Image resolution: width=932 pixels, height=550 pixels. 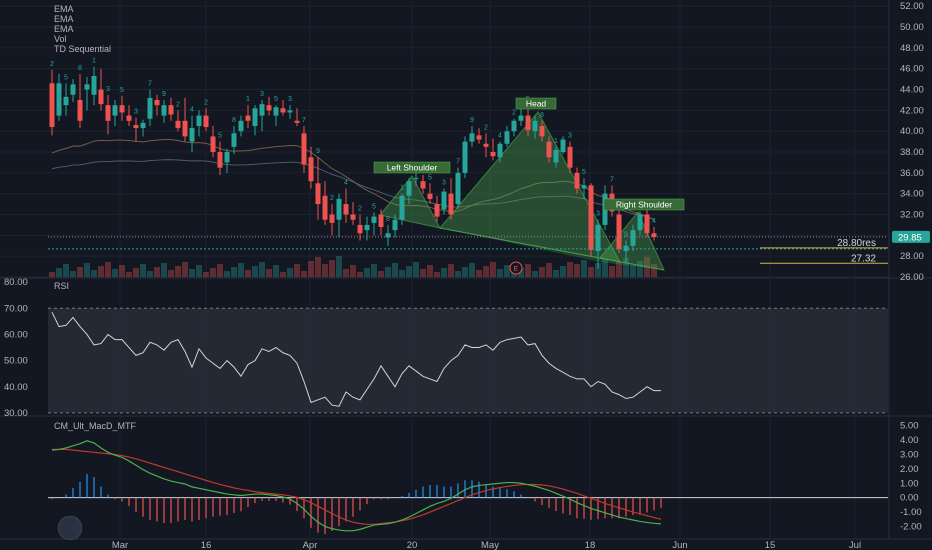 What do you see at coordinates (909, 454) in the screenshot?
I see `macd-tick-label: 3.00` at bounding box center [909, 454].